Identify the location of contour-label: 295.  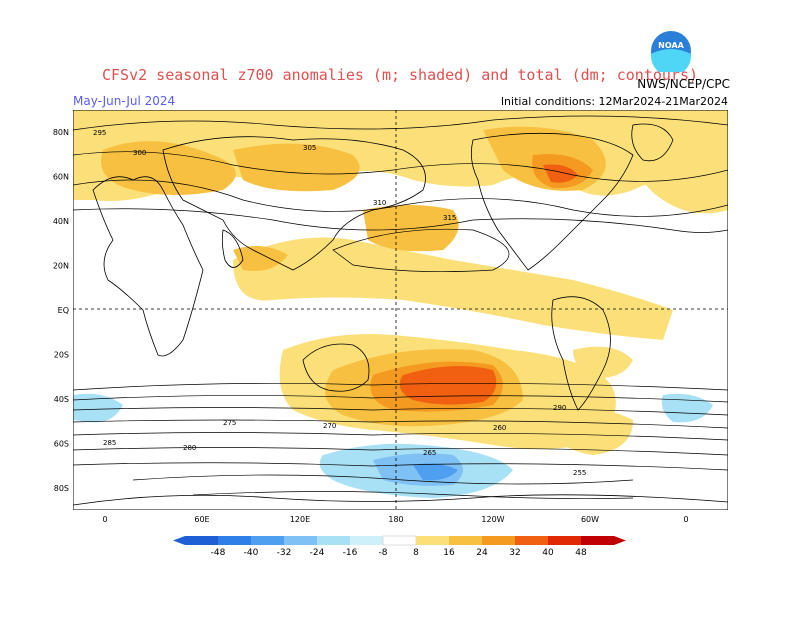
(99, 133).